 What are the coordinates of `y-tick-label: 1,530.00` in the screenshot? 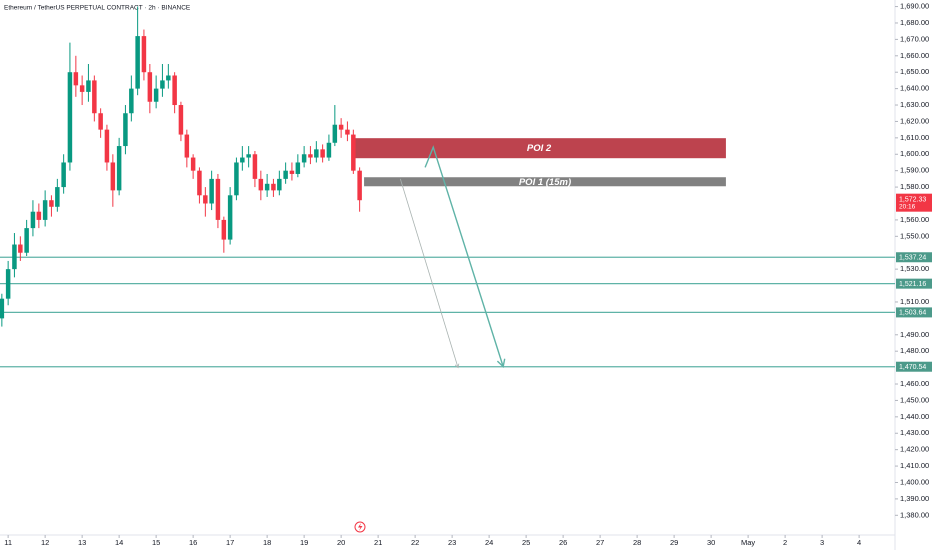 It's located at (914, 268).